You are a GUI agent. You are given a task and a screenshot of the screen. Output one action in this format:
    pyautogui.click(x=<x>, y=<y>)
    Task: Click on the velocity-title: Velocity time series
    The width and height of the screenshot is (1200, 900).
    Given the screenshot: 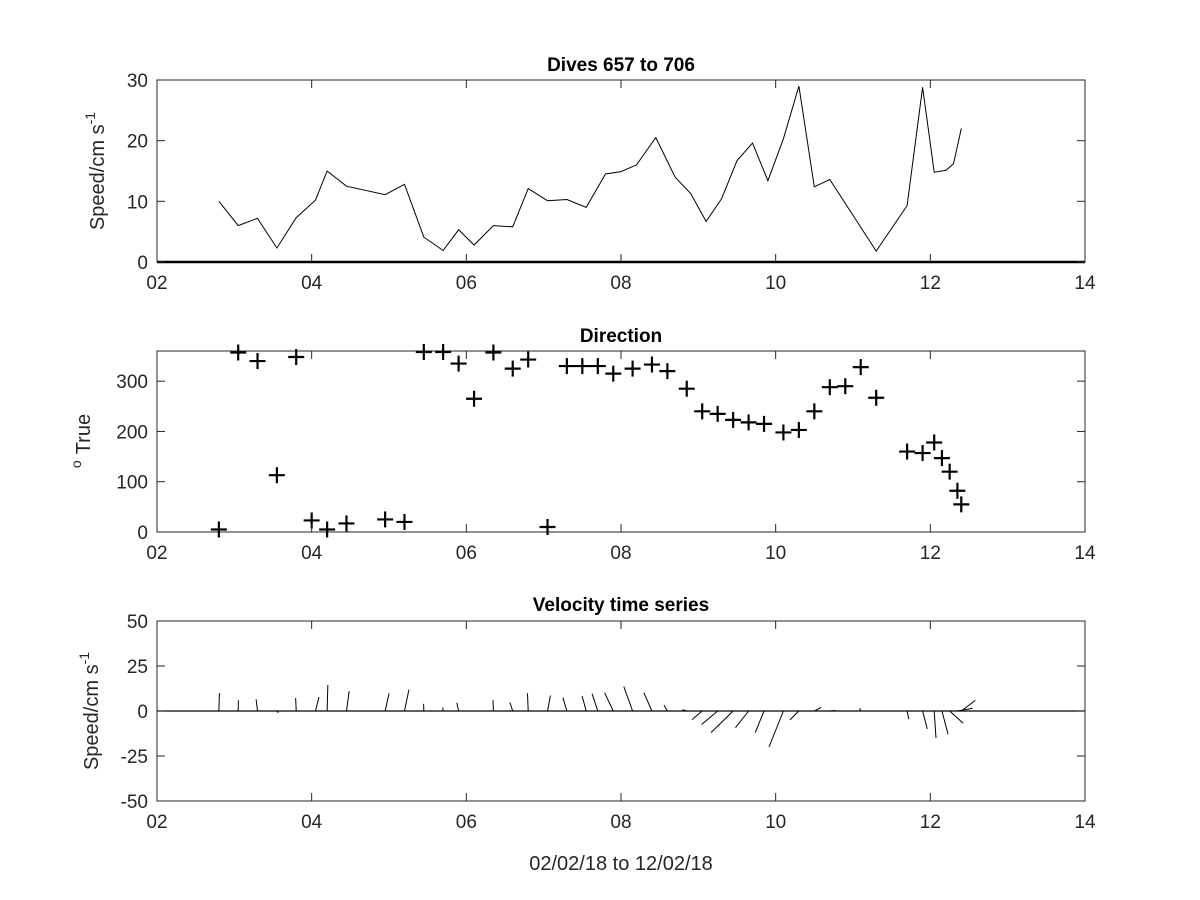 What is the action you would take?
    pyautogui.click(x=621, y=605)
    